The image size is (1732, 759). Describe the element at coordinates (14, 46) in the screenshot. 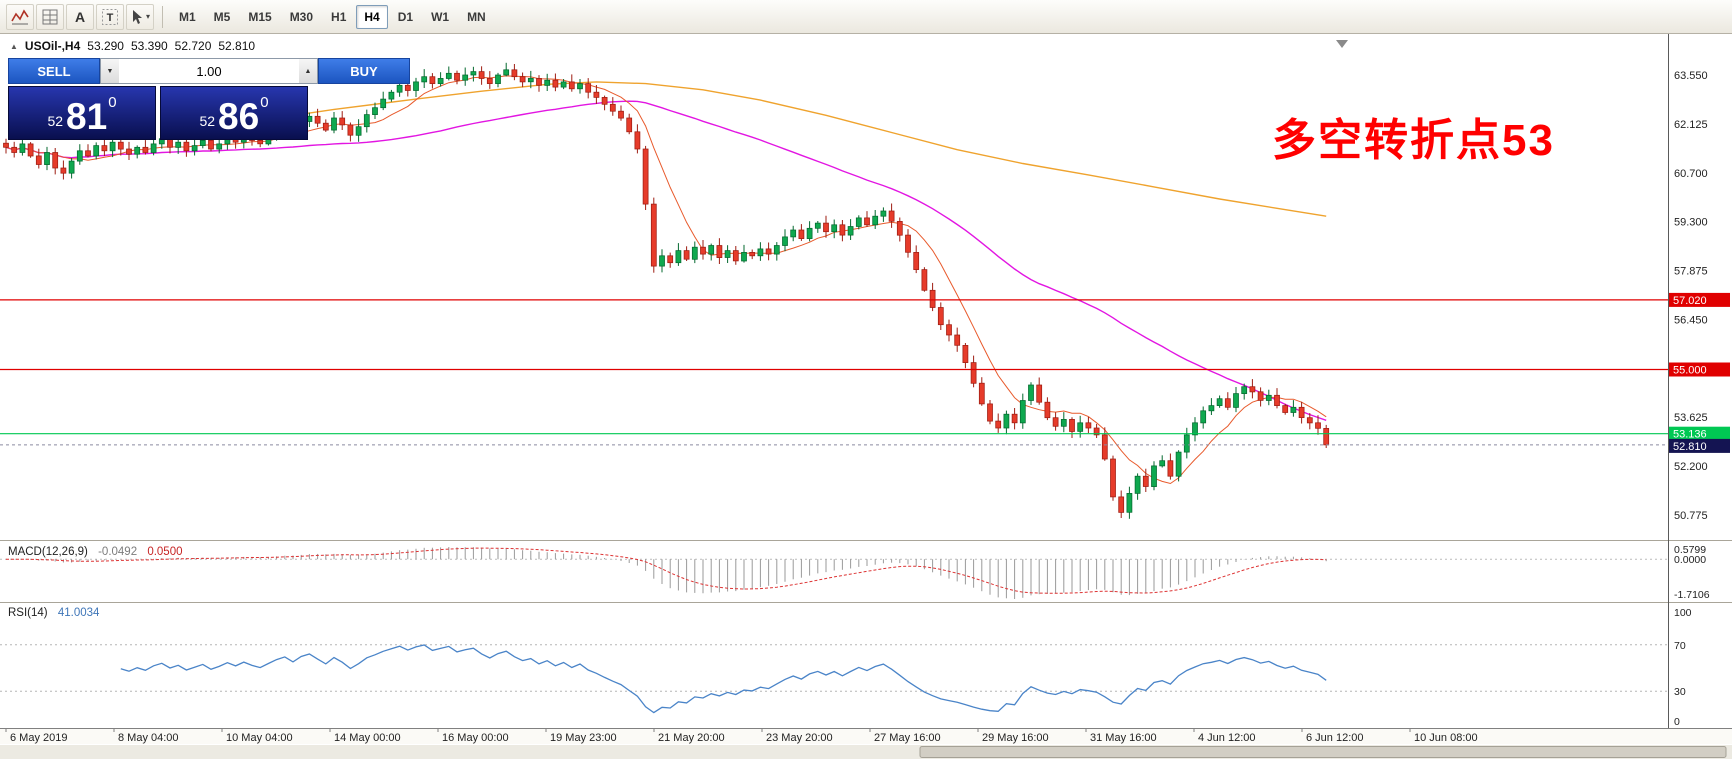

I see `one-click-panel-toggle-icon: ▲` at that location.